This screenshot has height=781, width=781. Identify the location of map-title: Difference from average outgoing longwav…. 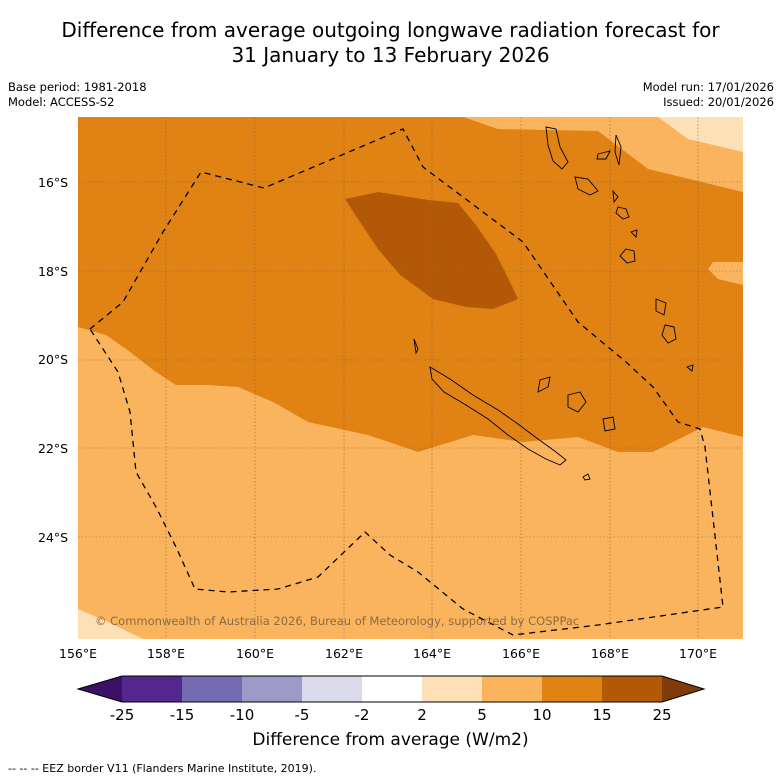
(390, 43).